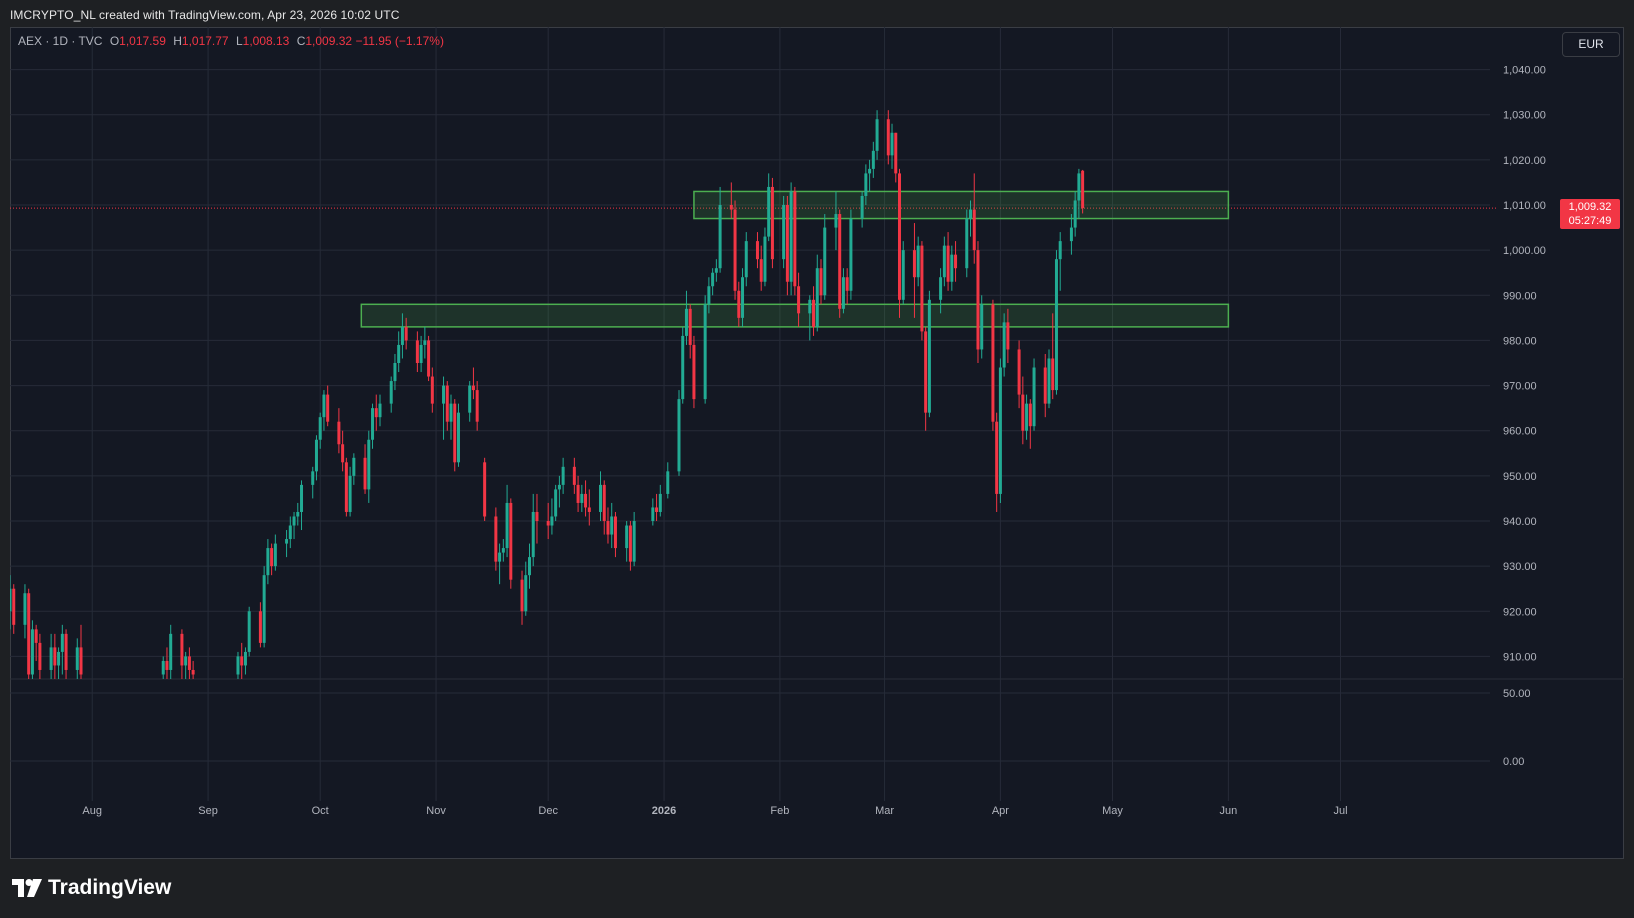  Describe the element at coordinates (1591, 44) in the screenshot. I see `currency-button: EUR` at that location.